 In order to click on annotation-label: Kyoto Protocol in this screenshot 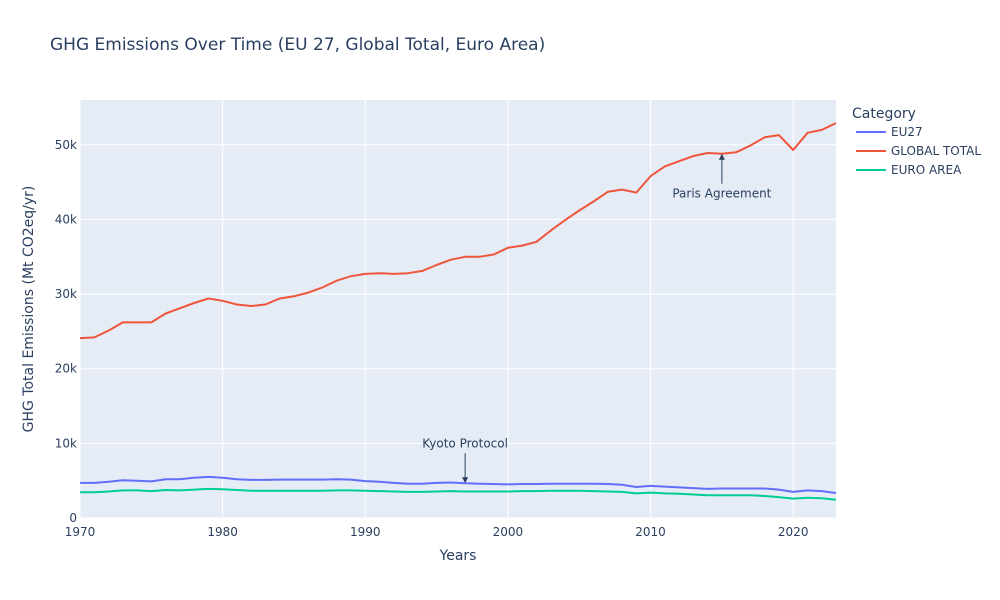, I will do `click(465, 443)`.